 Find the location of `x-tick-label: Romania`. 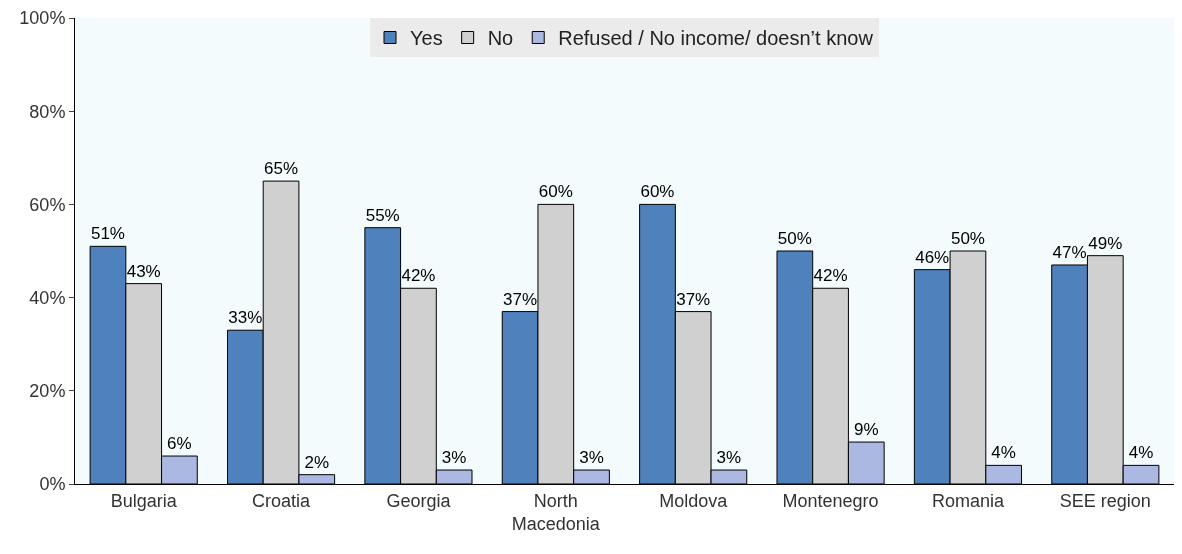

x-tick-label: Romania is located at coordinates (968, 500).